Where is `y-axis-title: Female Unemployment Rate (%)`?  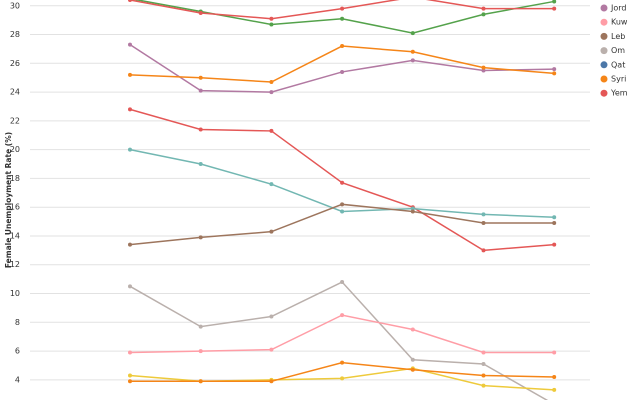
y-axis-title: Female Unemployment Rate (%) is located at coordinates (8, 200).